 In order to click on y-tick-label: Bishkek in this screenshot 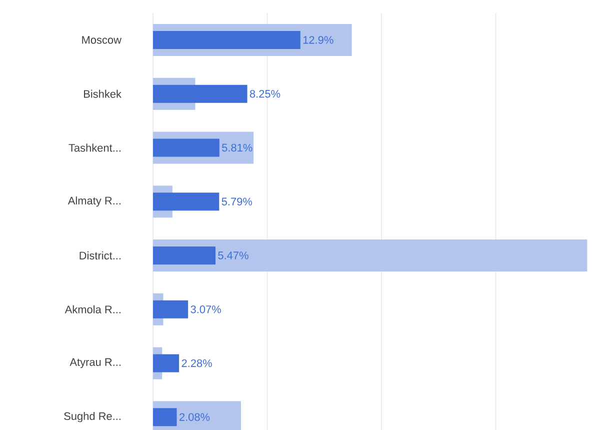, I will do `click(103, 94)`.